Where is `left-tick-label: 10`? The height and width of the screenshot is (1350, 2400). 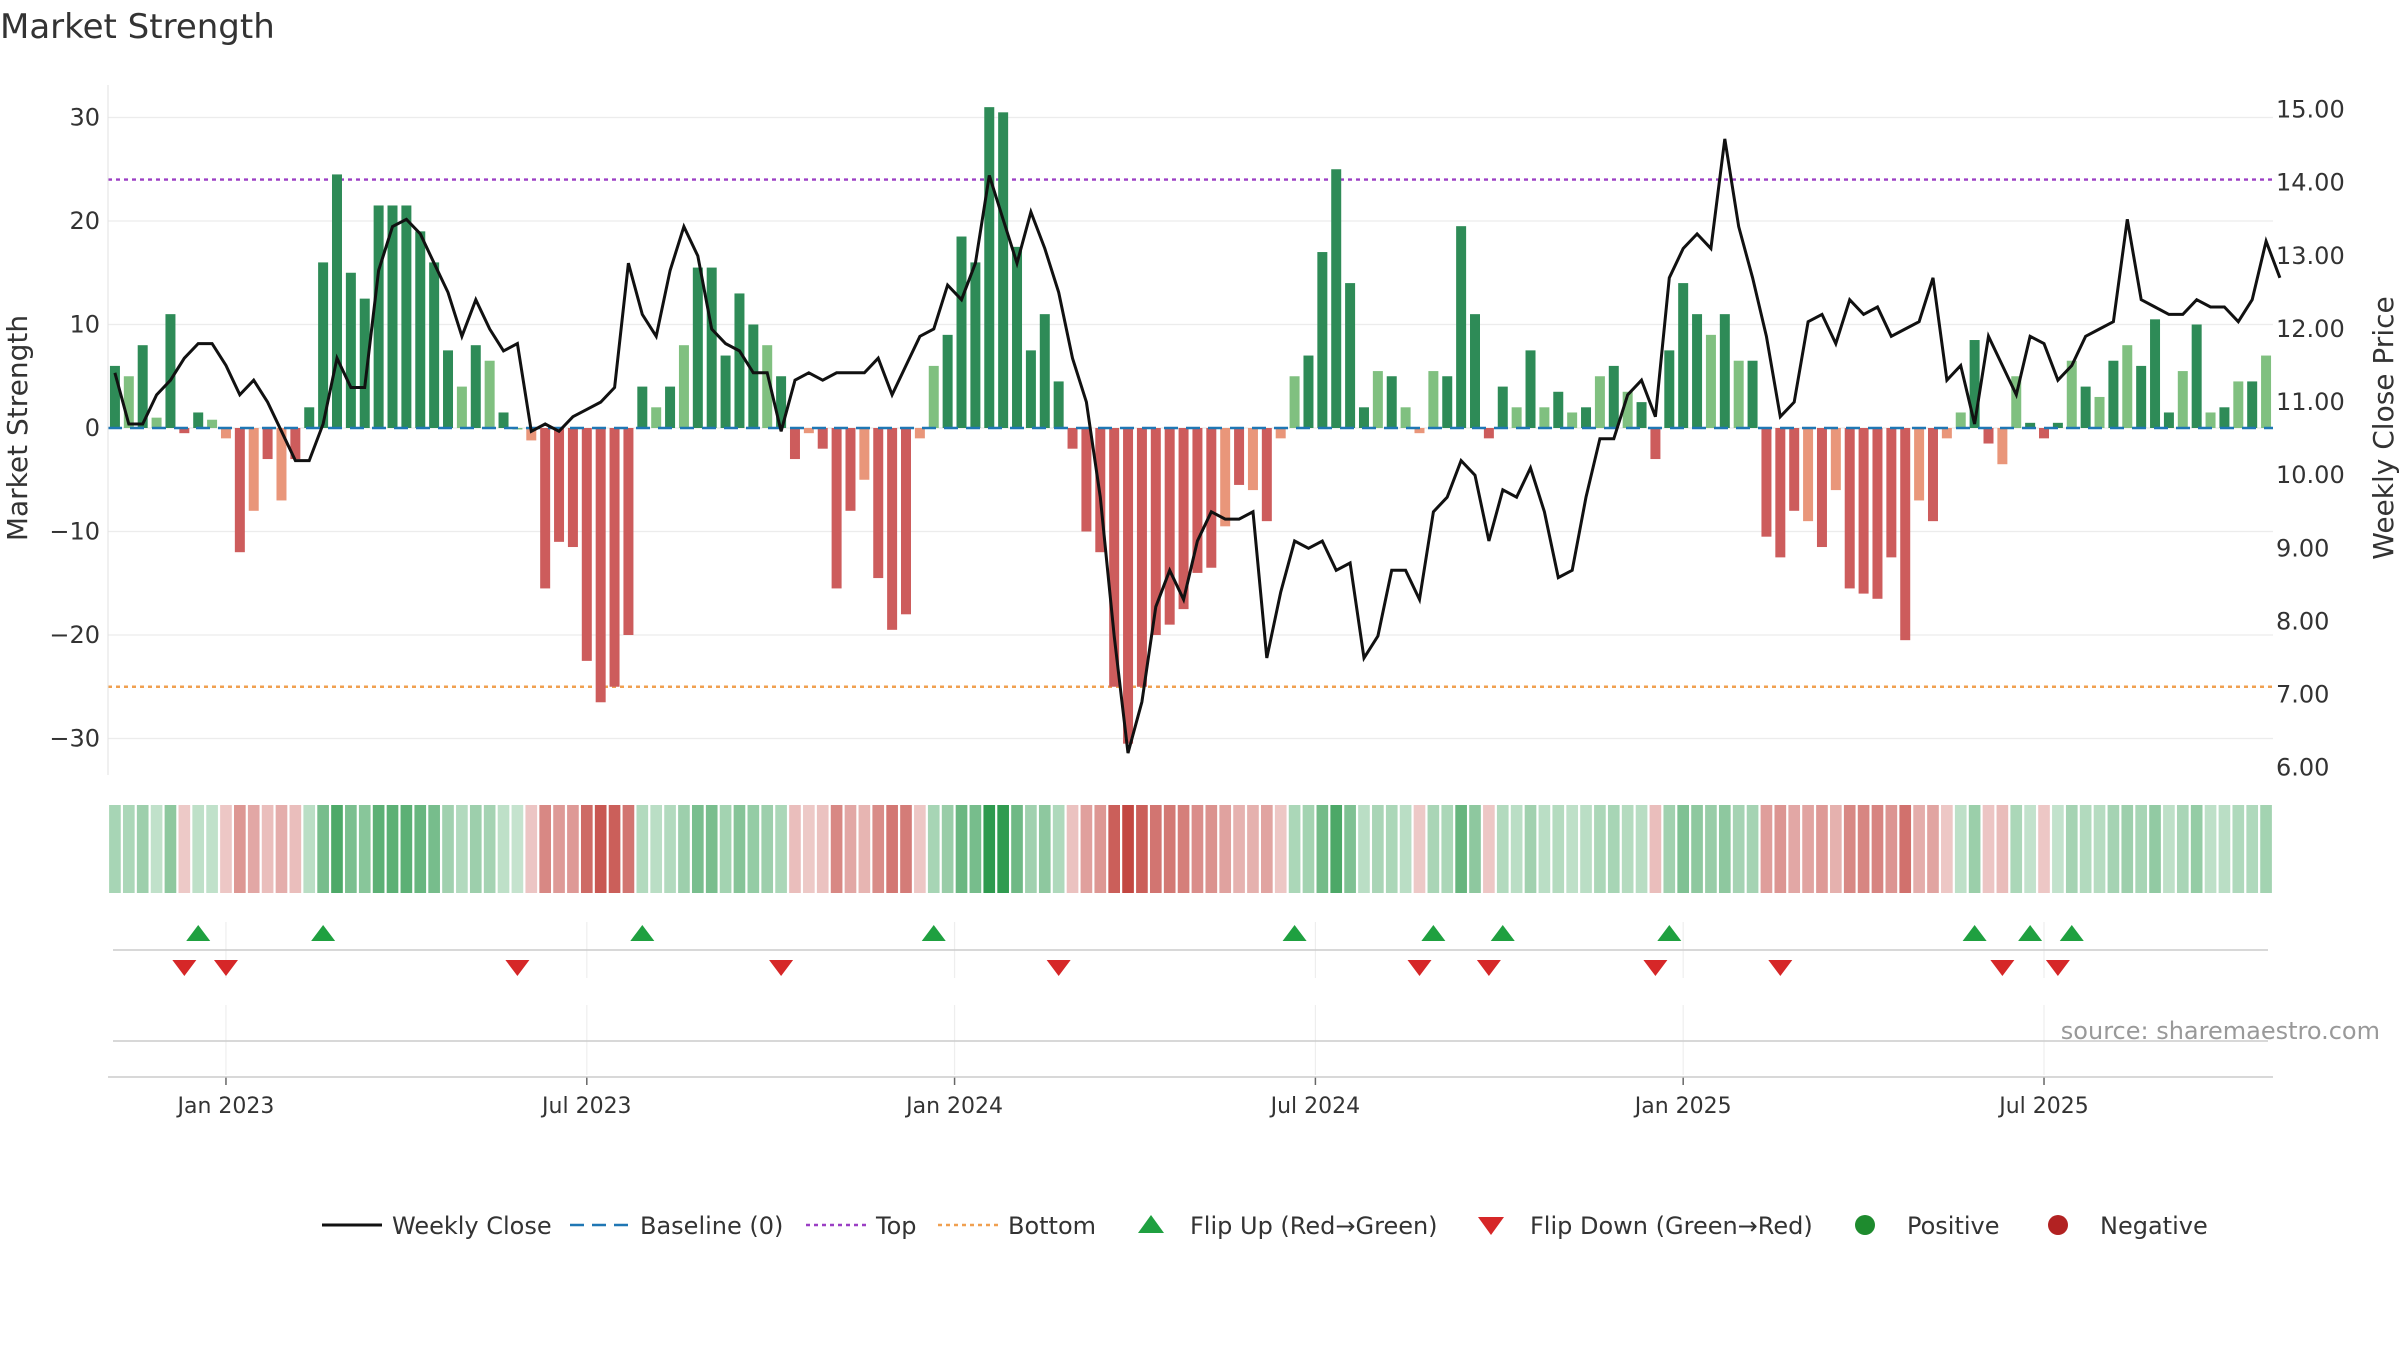 left-tick-label: 10 is located at coordinates (84, 325).